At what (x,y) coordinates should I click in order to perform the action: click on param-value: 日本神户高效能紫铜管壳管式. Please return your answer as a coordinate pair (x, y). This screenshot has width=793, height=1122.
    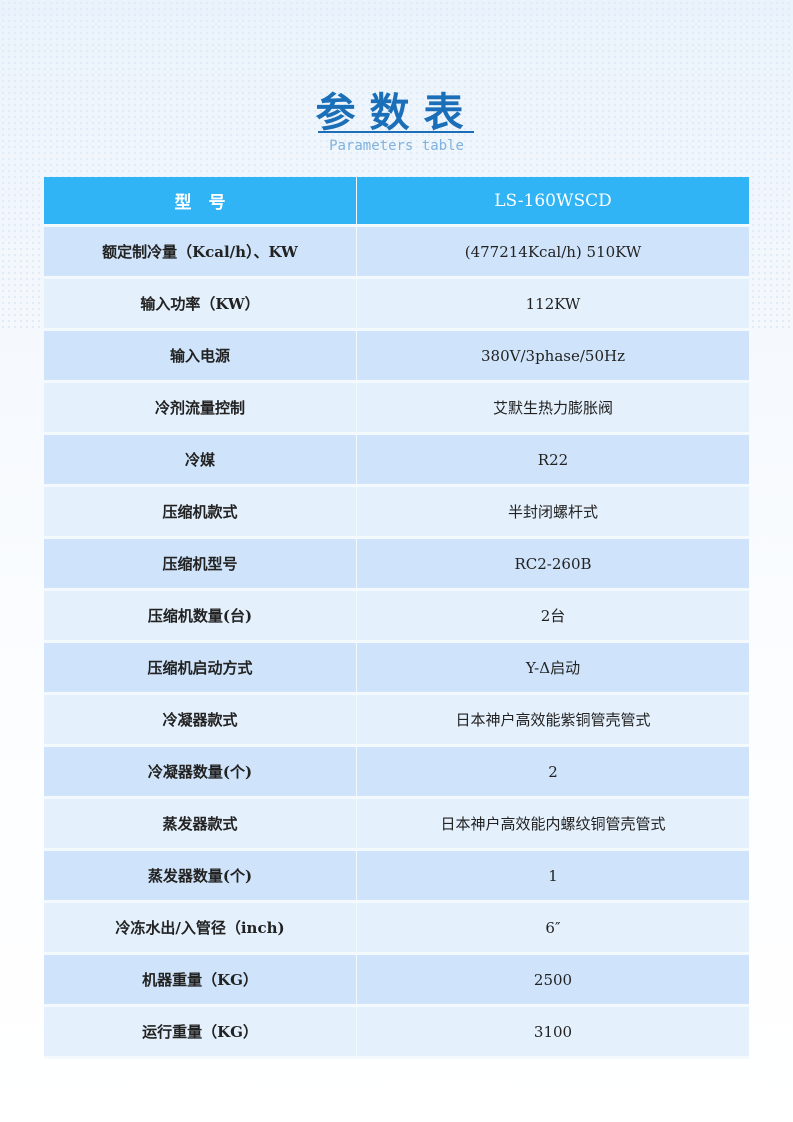
    Looking at the image, I should click on (552, 720).